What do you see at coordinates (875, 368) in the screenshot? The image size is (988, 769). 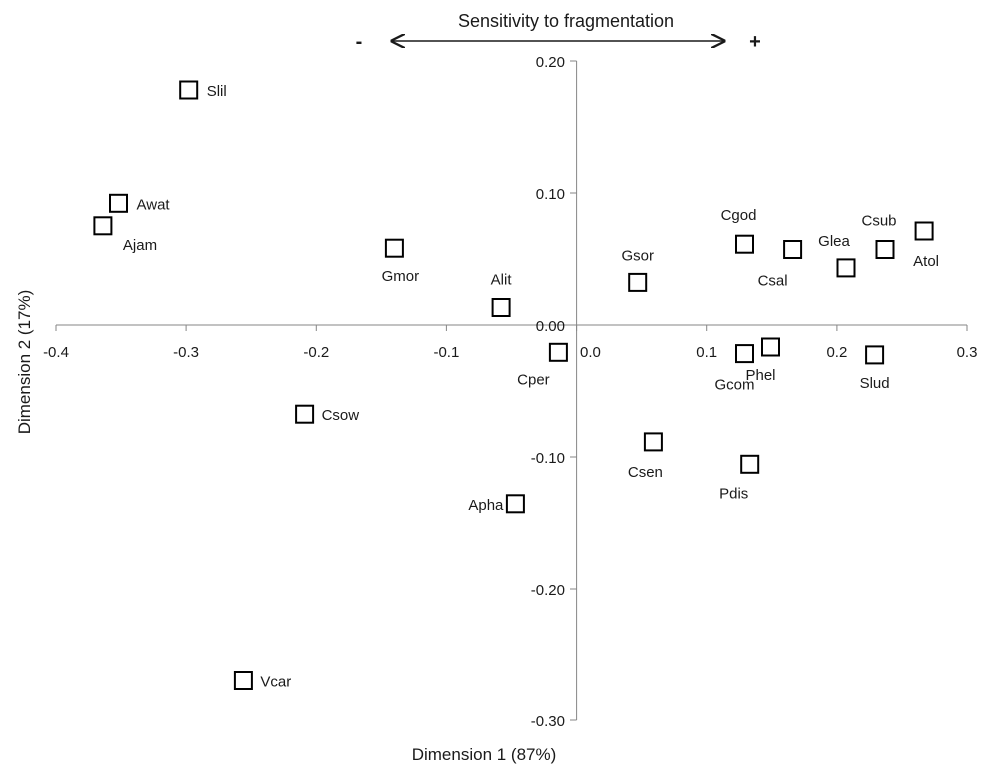 I see `data-point-slud: Slud` at bounding box center [875, 368].